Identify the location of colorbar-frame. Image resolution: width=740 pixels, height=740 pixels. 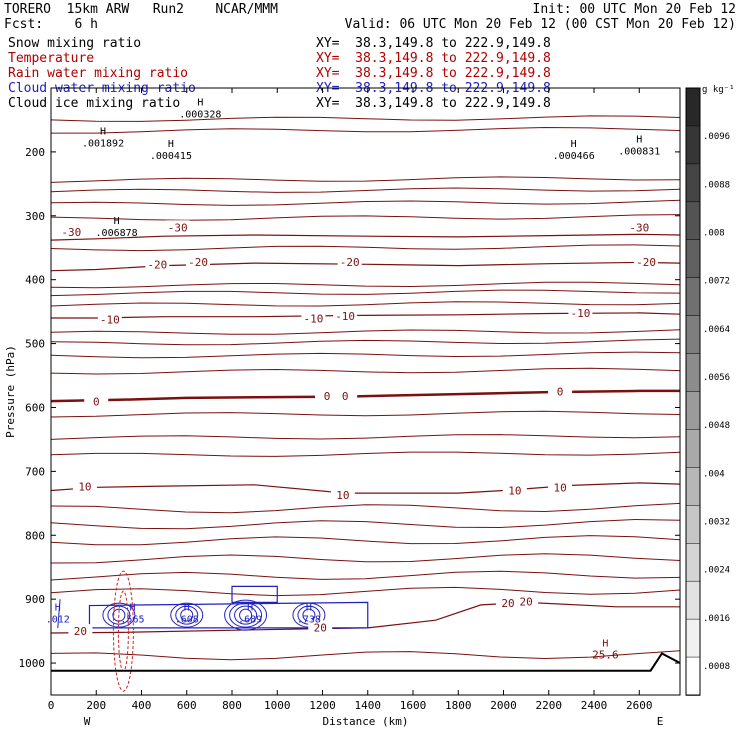
(693, 391).